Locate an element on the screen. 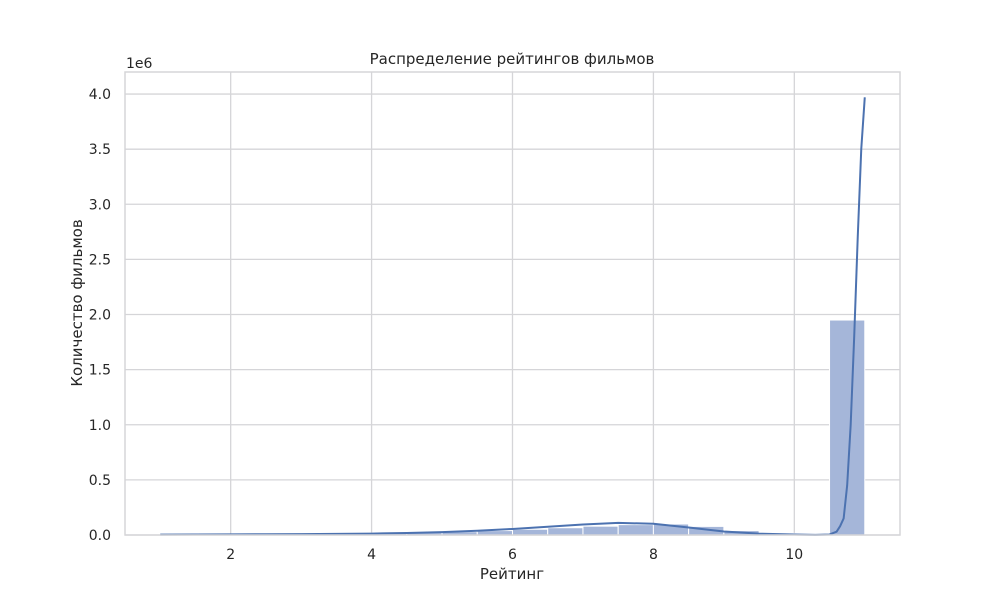  y-tick-label: 1.0 is located at coordinates (100, 426).